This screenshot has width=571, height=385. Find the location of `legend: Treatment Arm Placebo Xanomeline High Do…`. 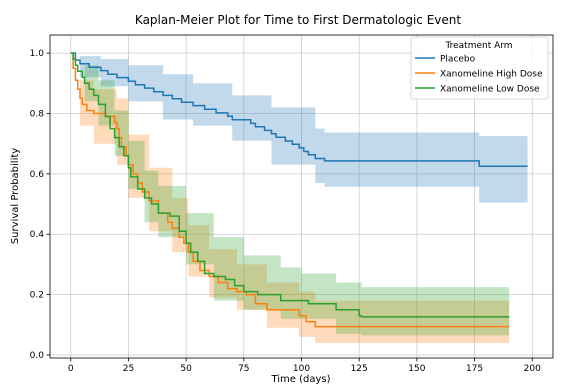

legend: Treatment Arm Placebo Xanomeline High Do… is located at coordinates (479, 68).